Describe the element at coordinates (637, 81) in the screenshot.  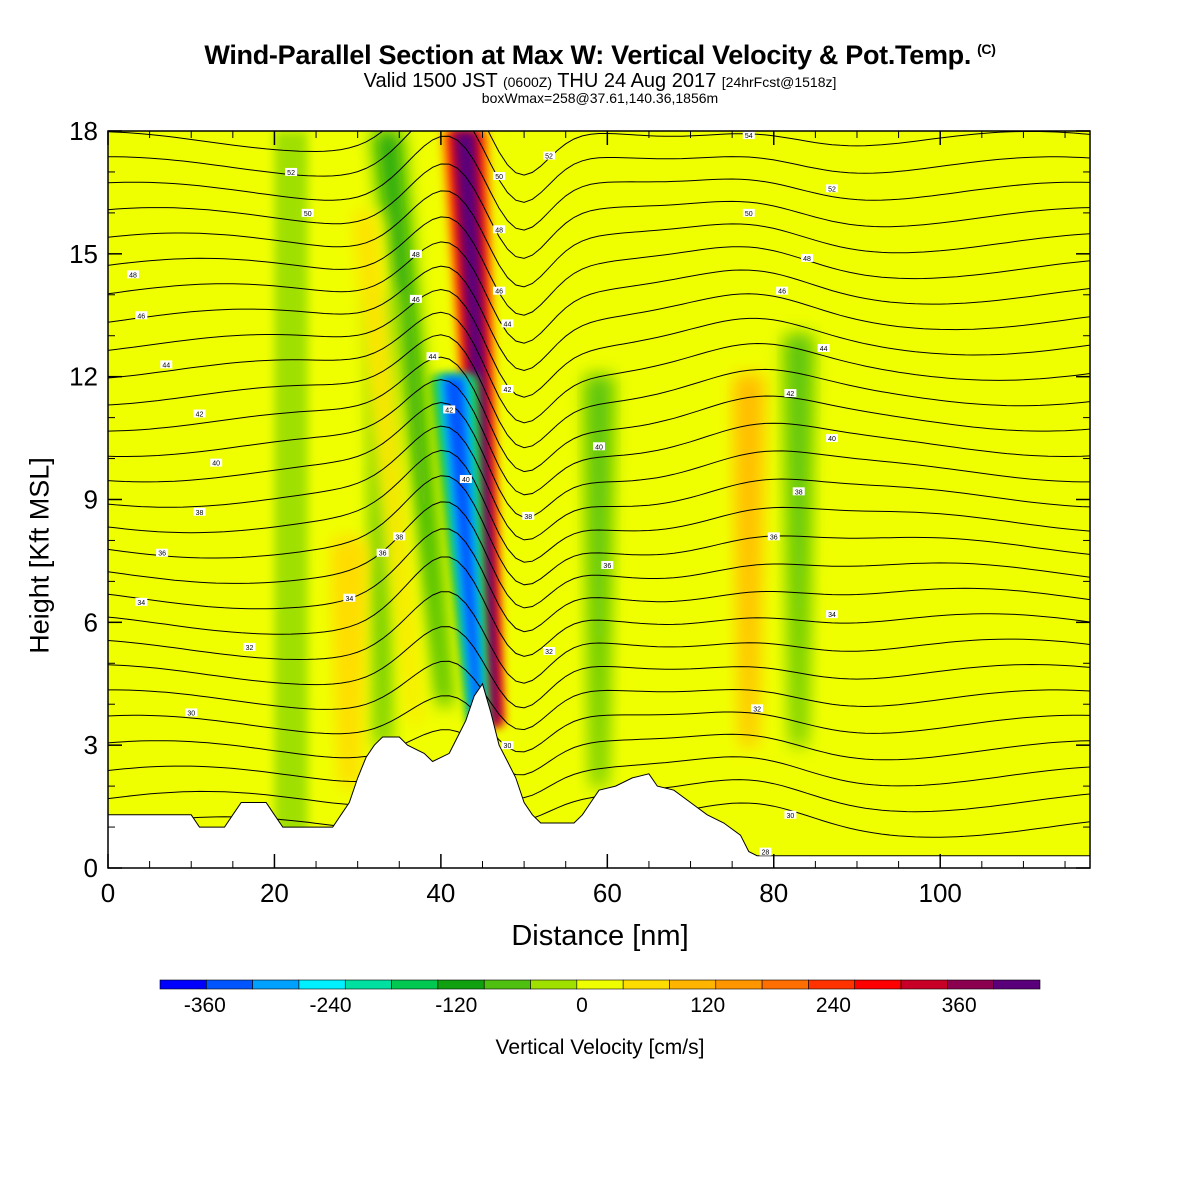
I see `valid-date: THU 24 Aug 2017` at that location.